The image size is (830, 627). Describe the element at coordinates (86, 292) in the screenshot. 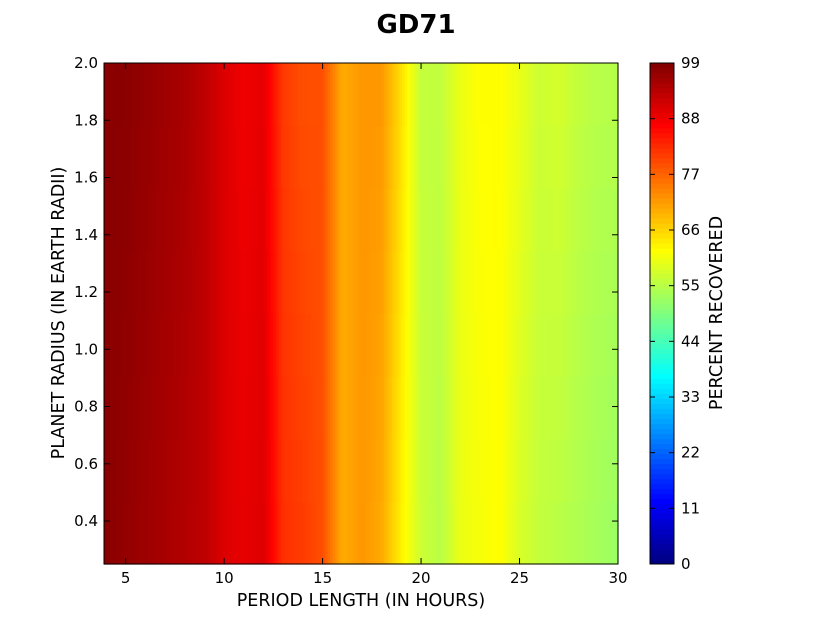

I see `y-tick-label: 1.2` at that location.